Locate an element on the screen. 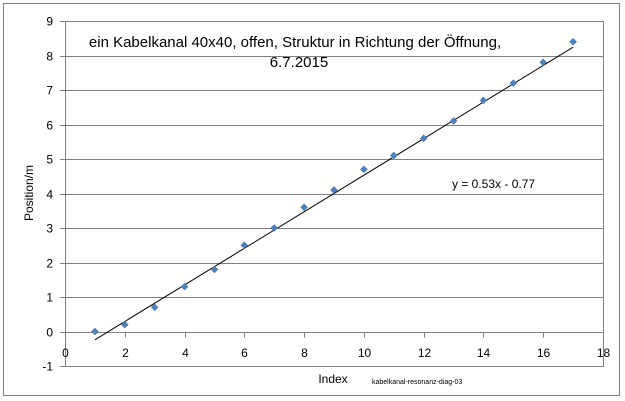 This screenshot has width=625, height=401. chart-caption: kabelkanal-resonanz-diag-03 is located at coordinates (417, 382).